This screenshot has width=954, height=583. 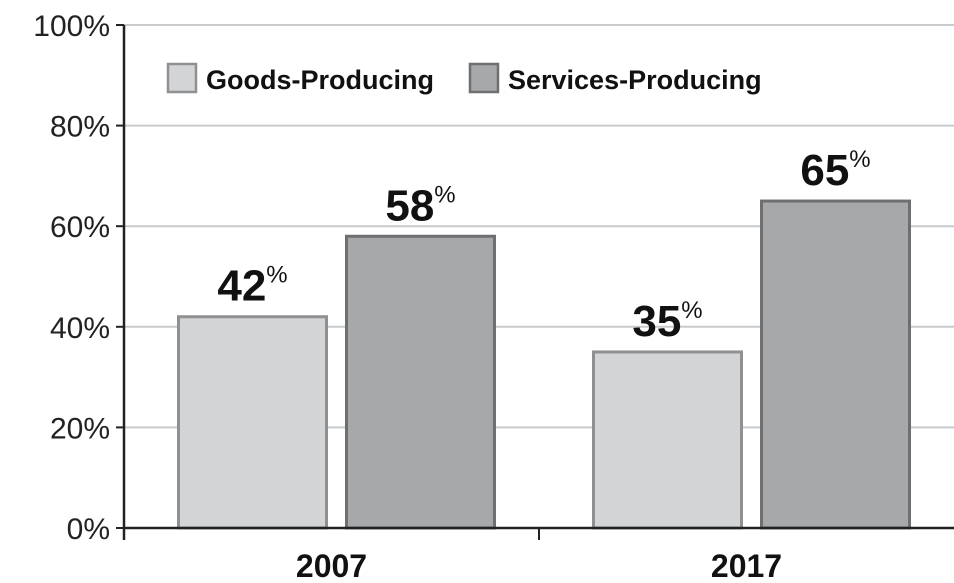 What do you see at coordinates (746, 565) in the screenshot?
I see `x-category-label: 2017` at bounding box center [746, 565].